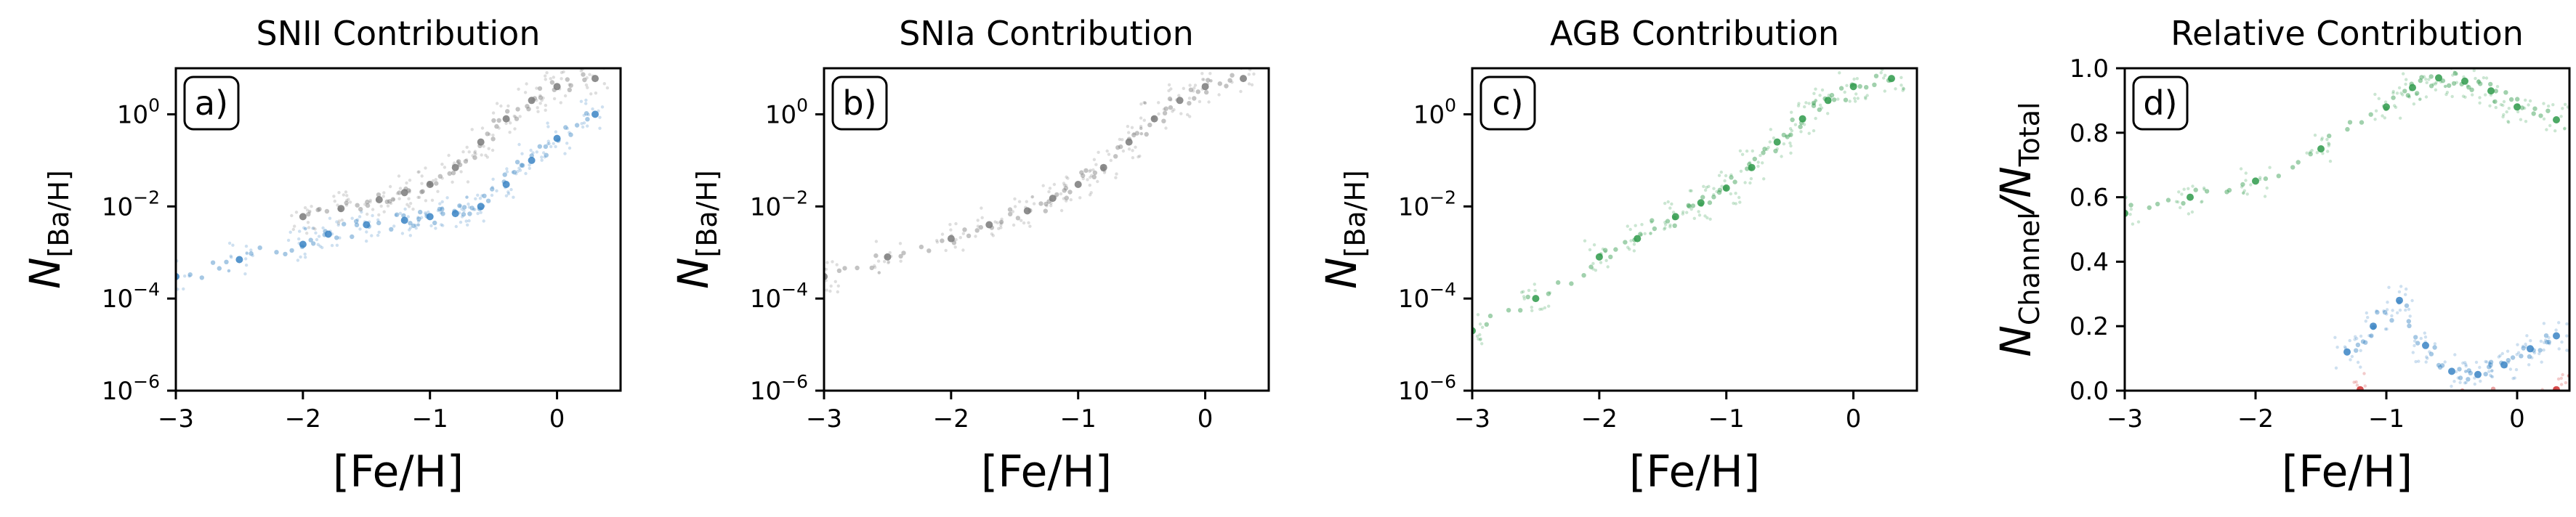 This screenshot has width=2576, height=517. I want to click on x-tick-label: −3, so click(824, 418).